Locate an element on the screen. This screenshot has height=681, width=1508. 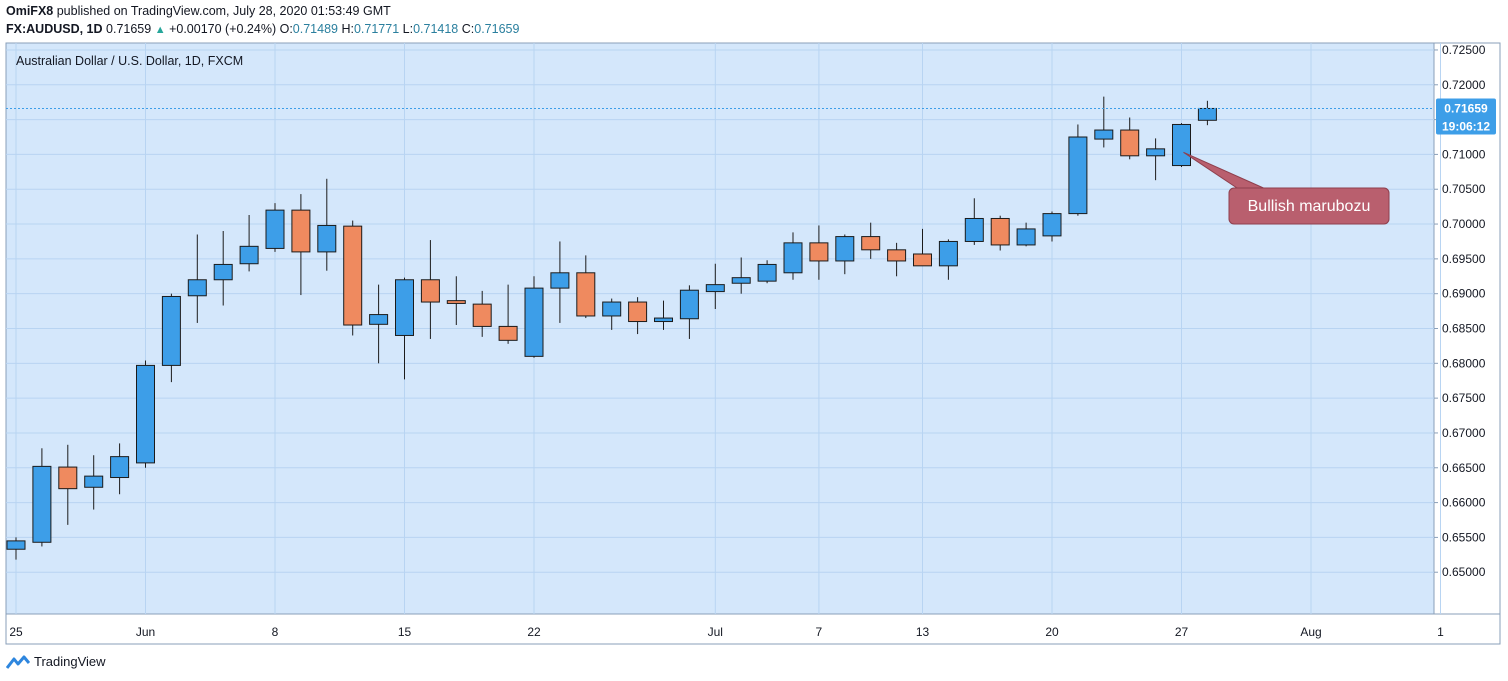
close-label: C: is located at coordinates (468, 29).